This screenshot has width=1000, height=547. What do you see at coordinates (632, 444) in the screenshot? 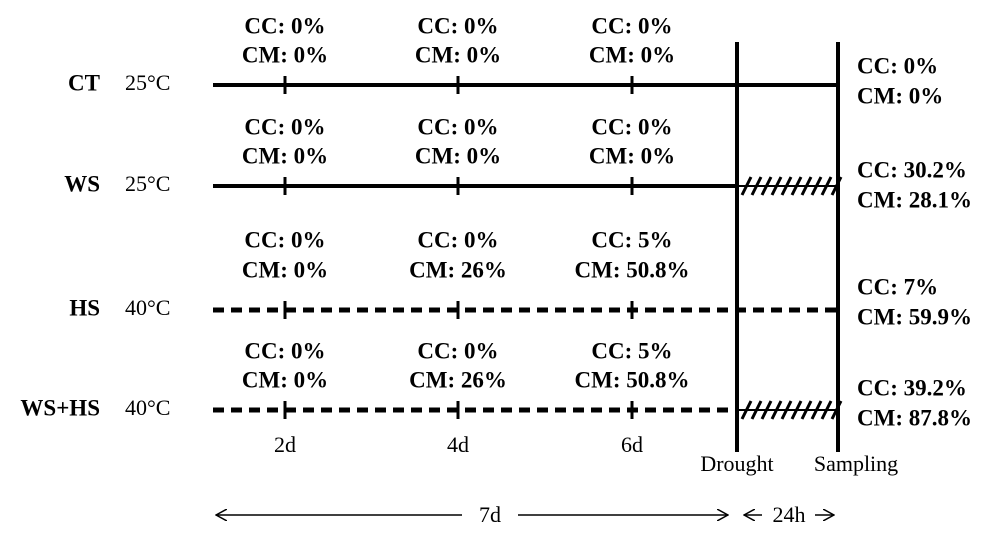
I see `timepoint-label: 6d` at bounding box center [632, 444].